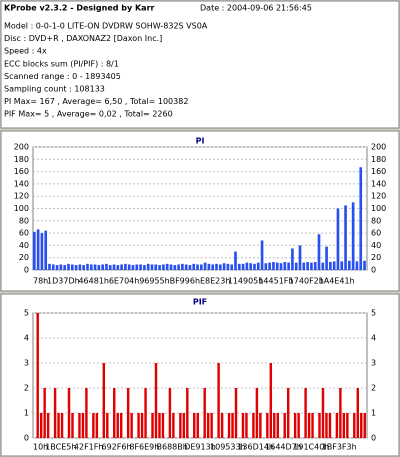 The height and width of the screenshot is (457, 400). Describe the element at coordinates (124, 281) in the screenshot. I see `x-tick-label: 6E704h` at that location.